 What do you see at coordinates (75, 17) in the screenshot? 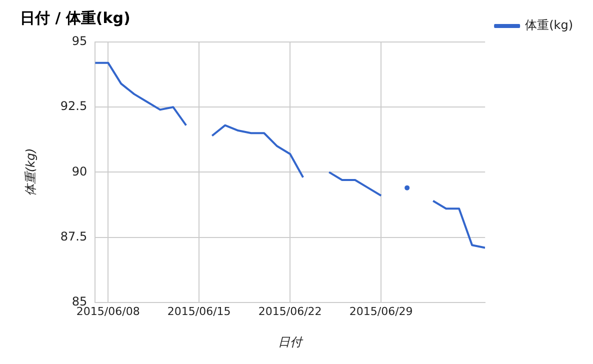
I see `chart-title: 日付 / 体重(kg)` at bounding box center [75, 17].